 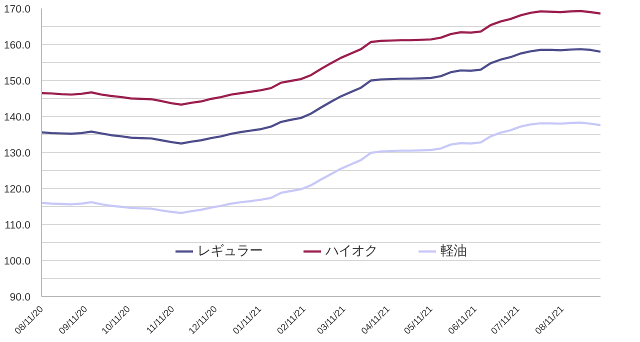 What do you see at coordinates (17, 118) in the screenshot?
I see `y-tick-label: 140.0` at bounding box center [17, 118].